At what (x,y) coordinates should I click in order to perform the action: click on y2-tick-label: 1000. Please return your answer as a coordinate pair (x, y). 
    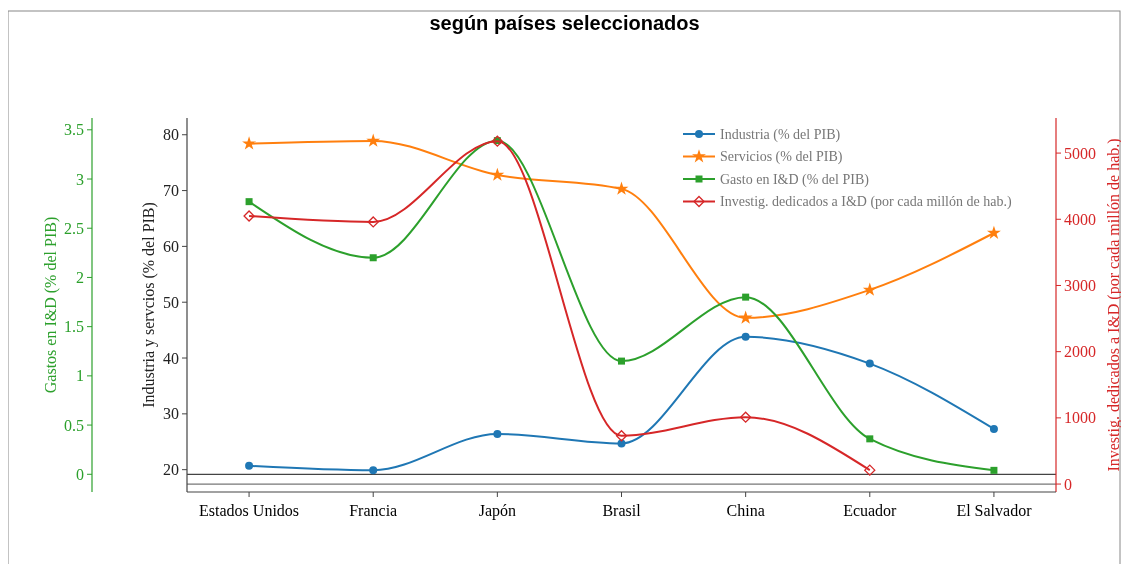
    Looking at the image, I should click on (1080, 418).